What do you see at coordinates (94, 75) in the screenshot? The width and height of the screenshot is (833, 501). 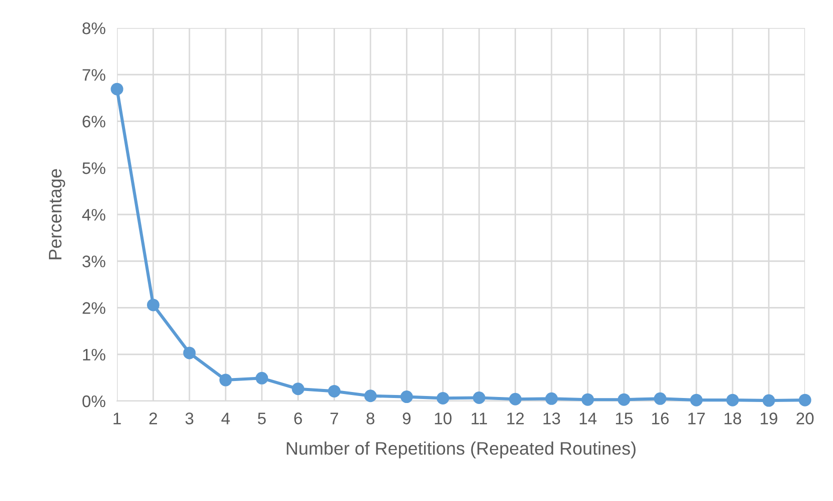 I see `y-tick-label: 7%` at bounding box center [94, 75].